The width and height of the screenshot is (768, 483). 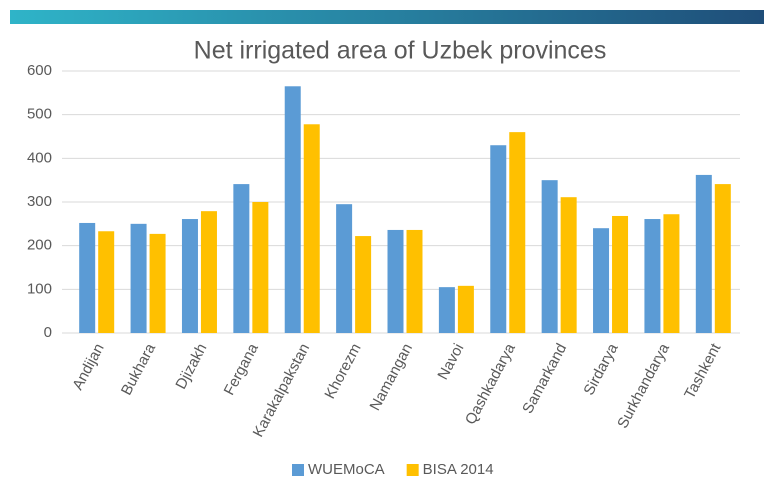 What do you see at coordinates (346, 469) in the screenshot?
I see `legend-label: WUEMoCA` at bounding box center [346, 469].